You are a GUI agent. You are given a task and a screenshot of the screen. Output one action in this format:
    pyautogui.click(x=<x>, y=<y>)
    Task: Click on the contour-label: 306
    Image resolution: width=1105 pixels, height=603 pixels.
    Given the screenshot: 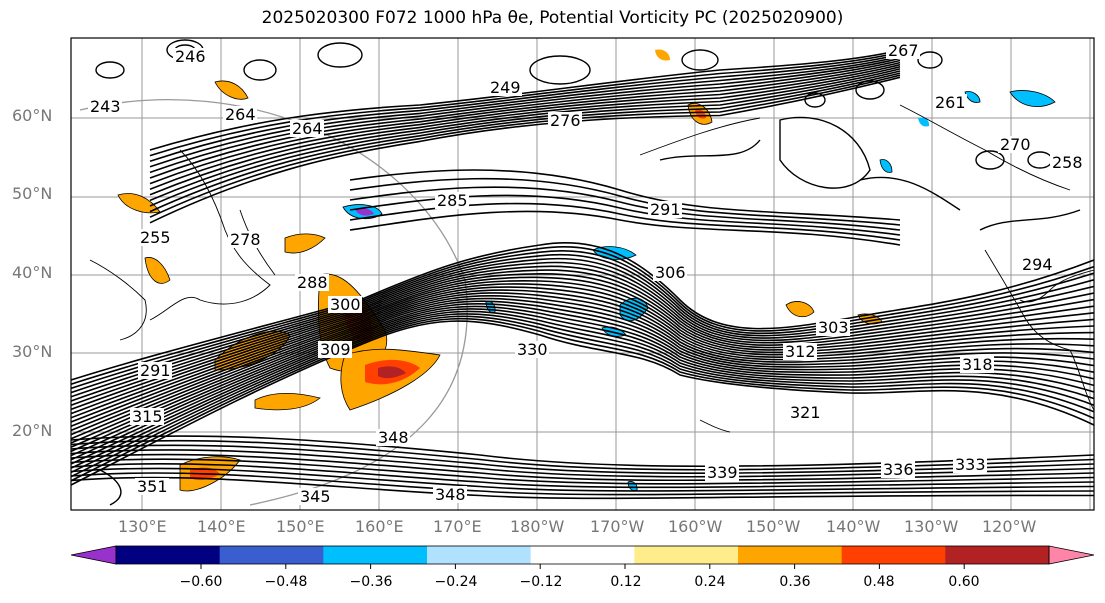 What is the action you would take?
    pyautogui.click(x=670, y=272)
    